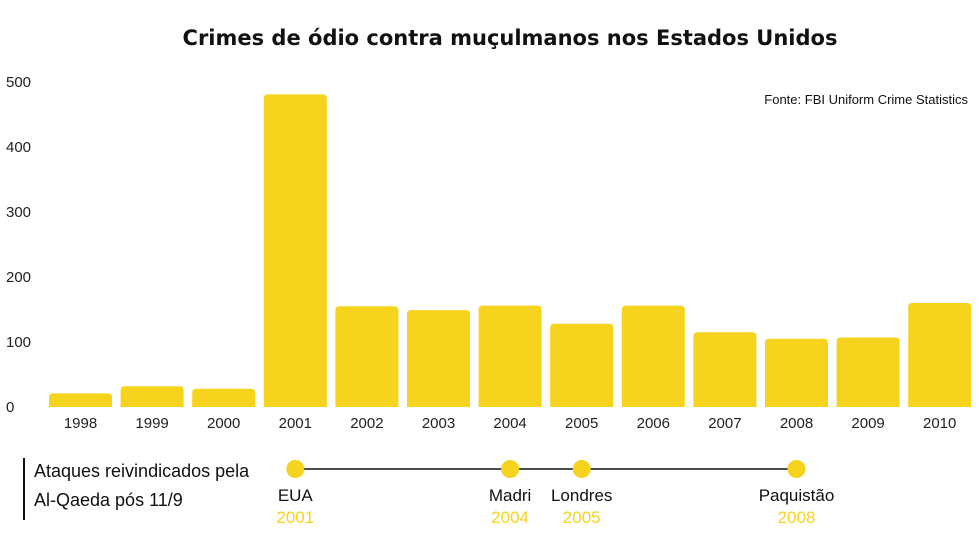 Image resolution: width=980 pixels, height=551 pixels. What do you see at coordinates (18, 82) in the screenshot?
I see `y-tick-label: 500` at bounding box center [18, 82].